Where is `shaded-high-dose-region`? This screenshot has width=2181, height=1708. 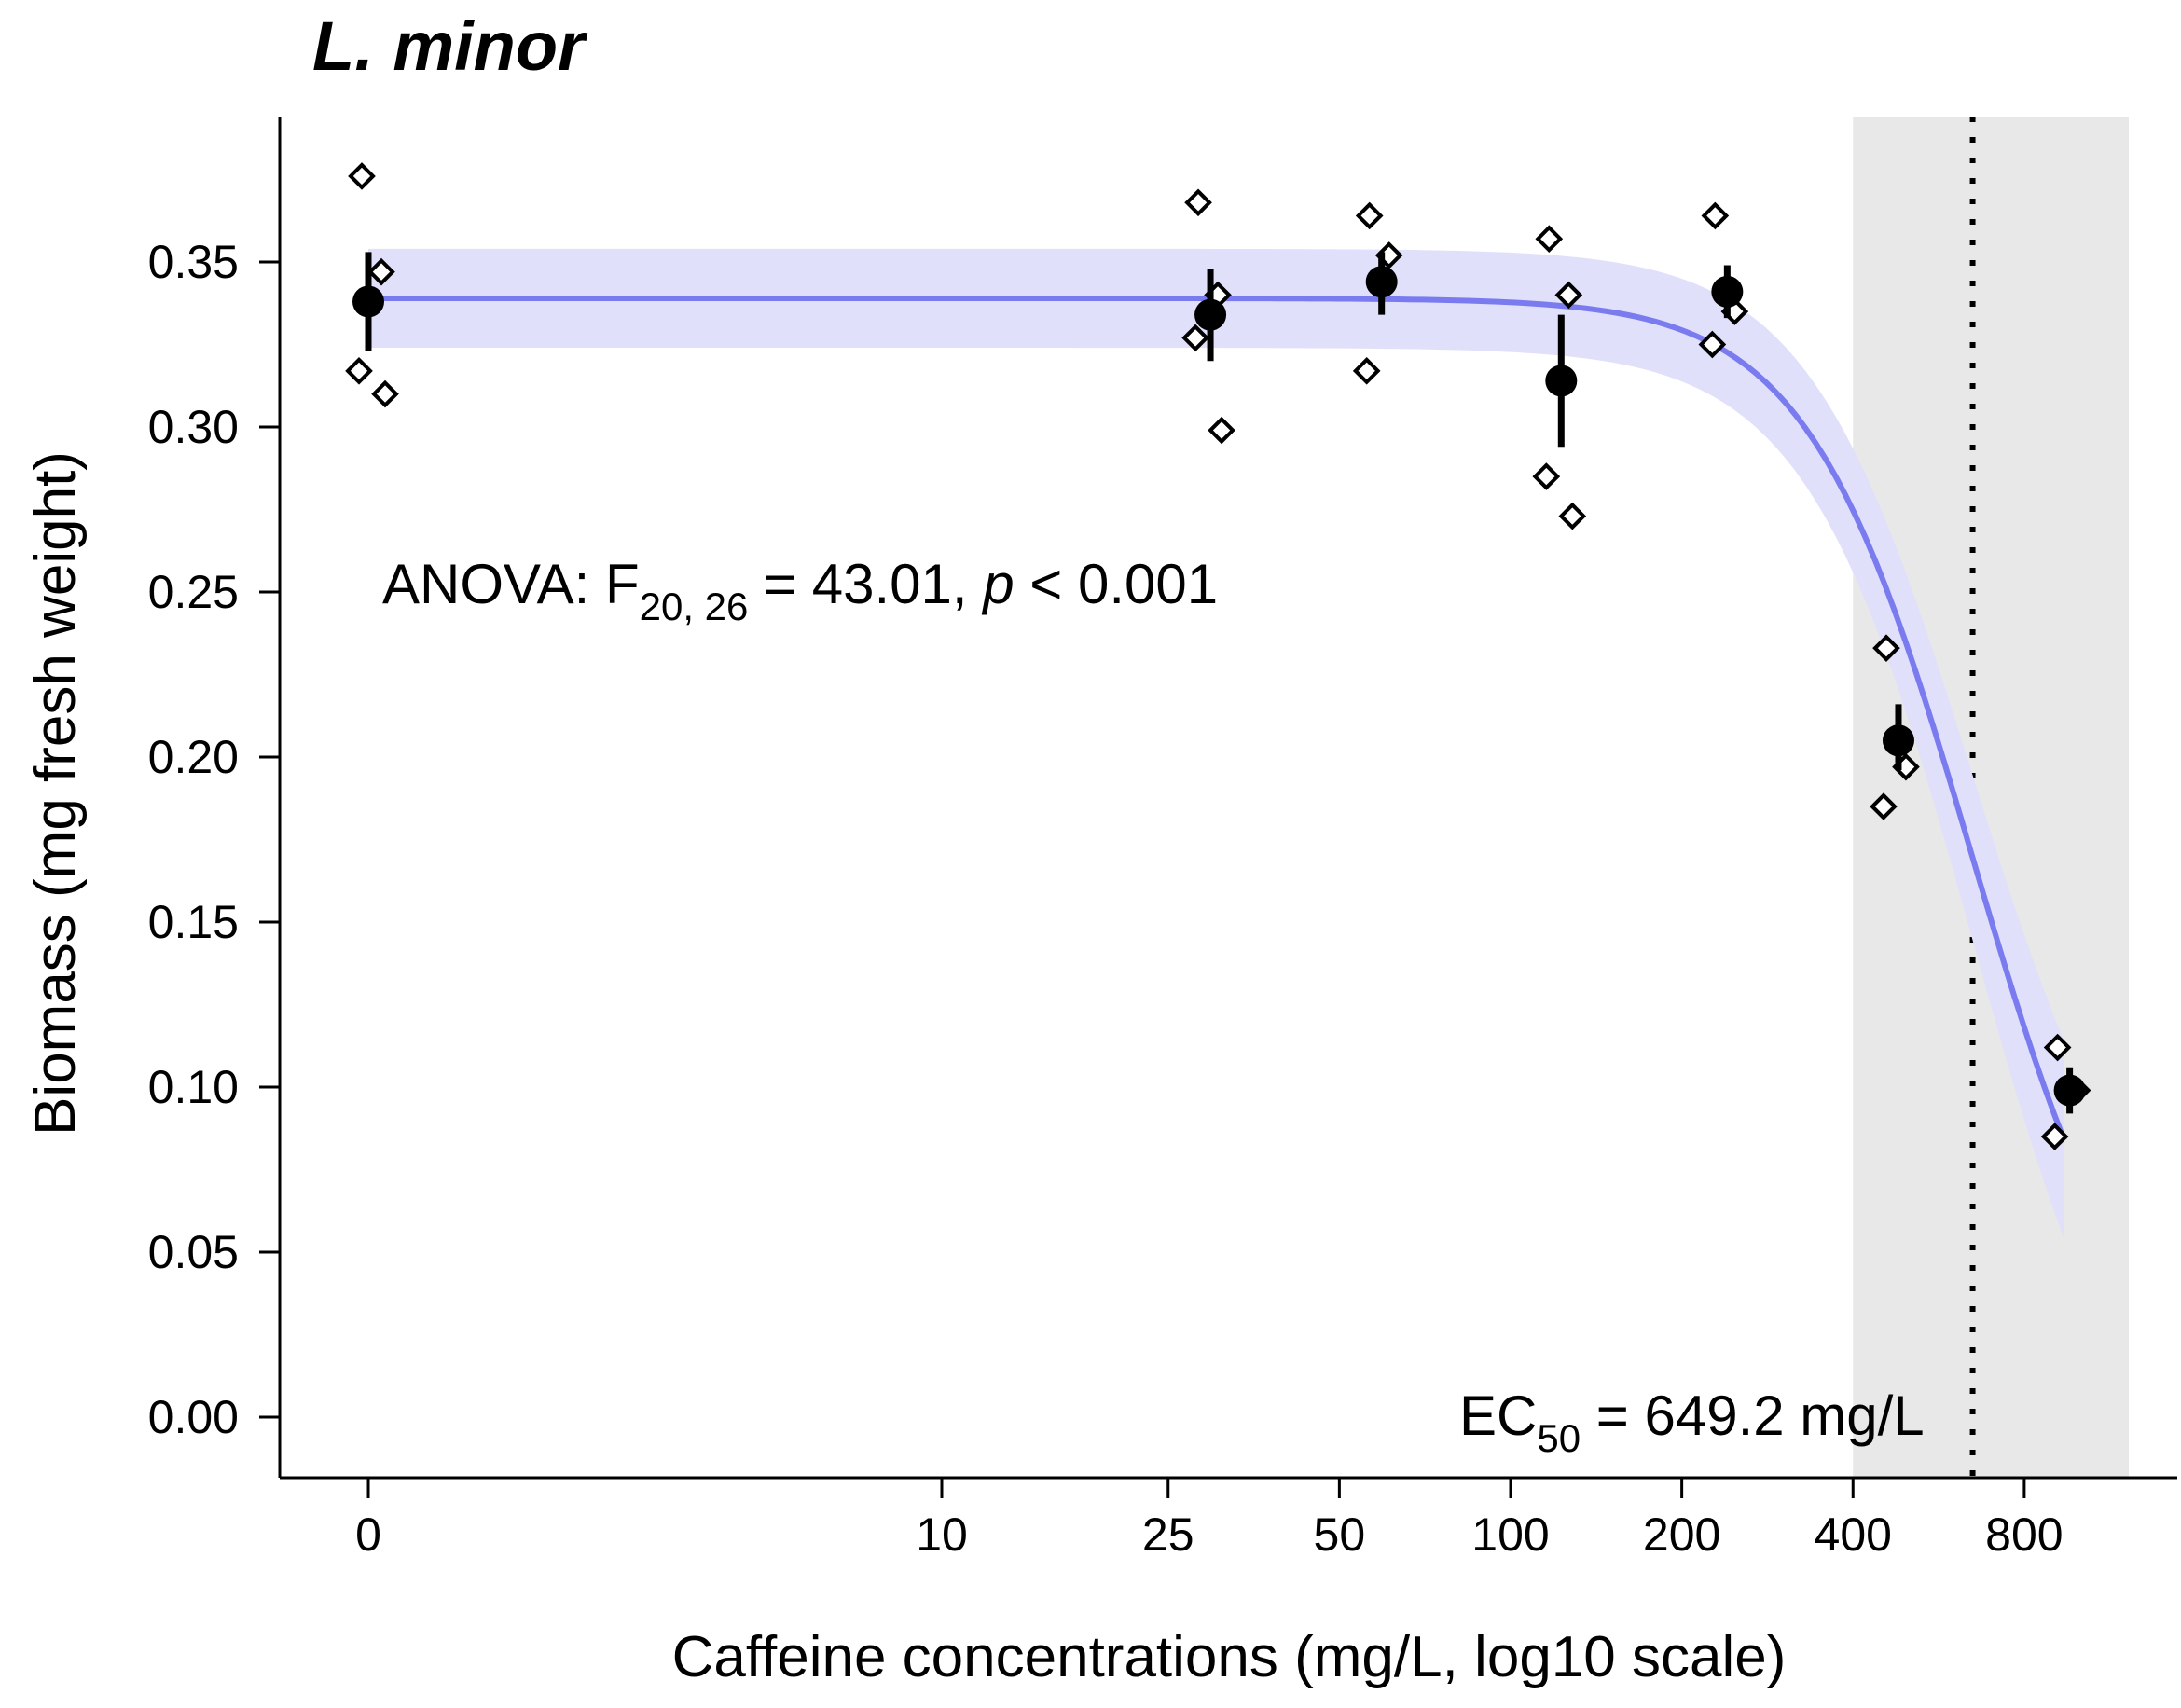
shaded-high-dose-region is located at coordinates (1991, 798).